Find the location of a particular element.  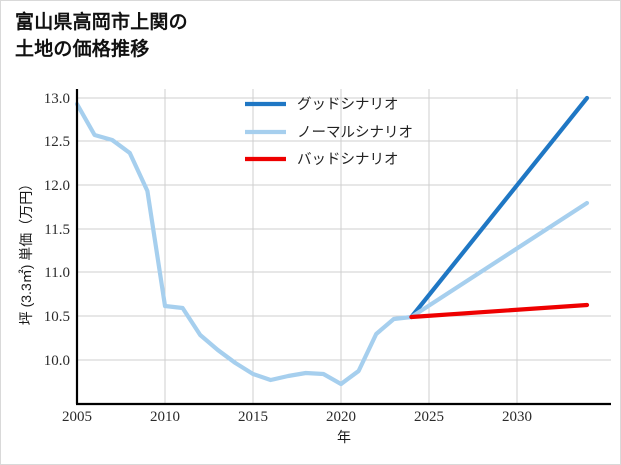

series-bad-line is located at coordinates (499, 311).